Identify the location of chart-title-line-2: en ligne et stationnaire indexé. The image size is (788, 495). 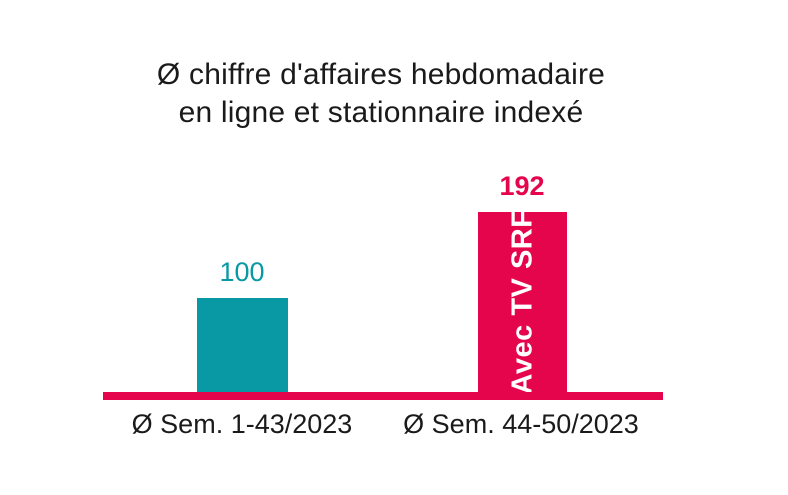
(381, 112).